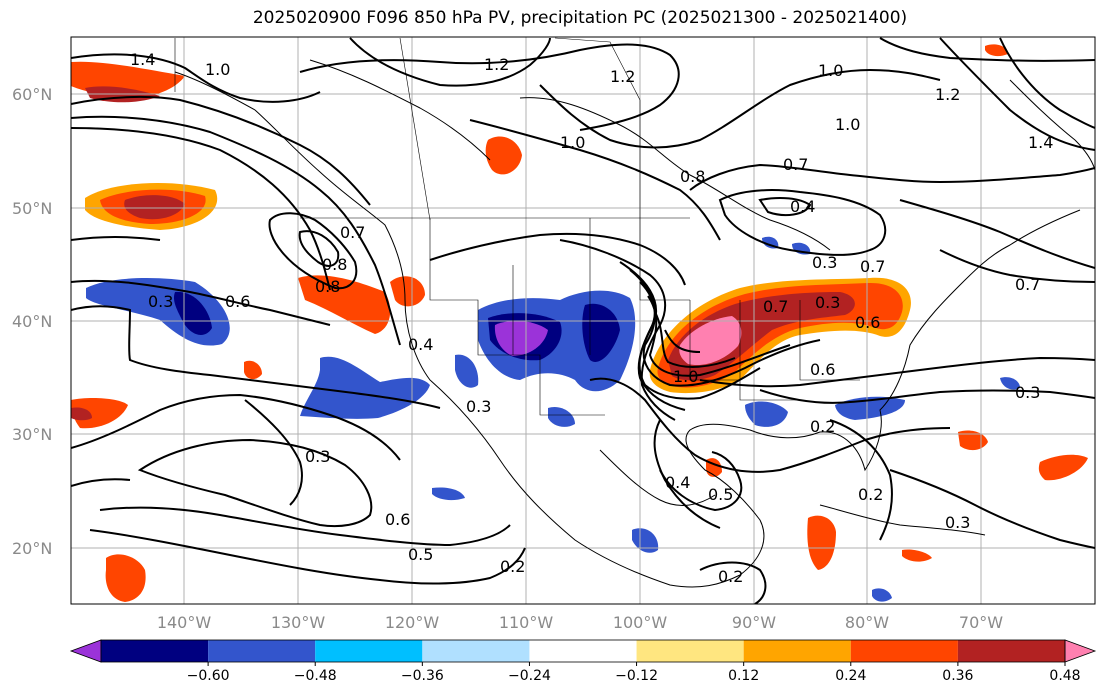  I want to click on lat-label: 40°N, so click(32, 321).